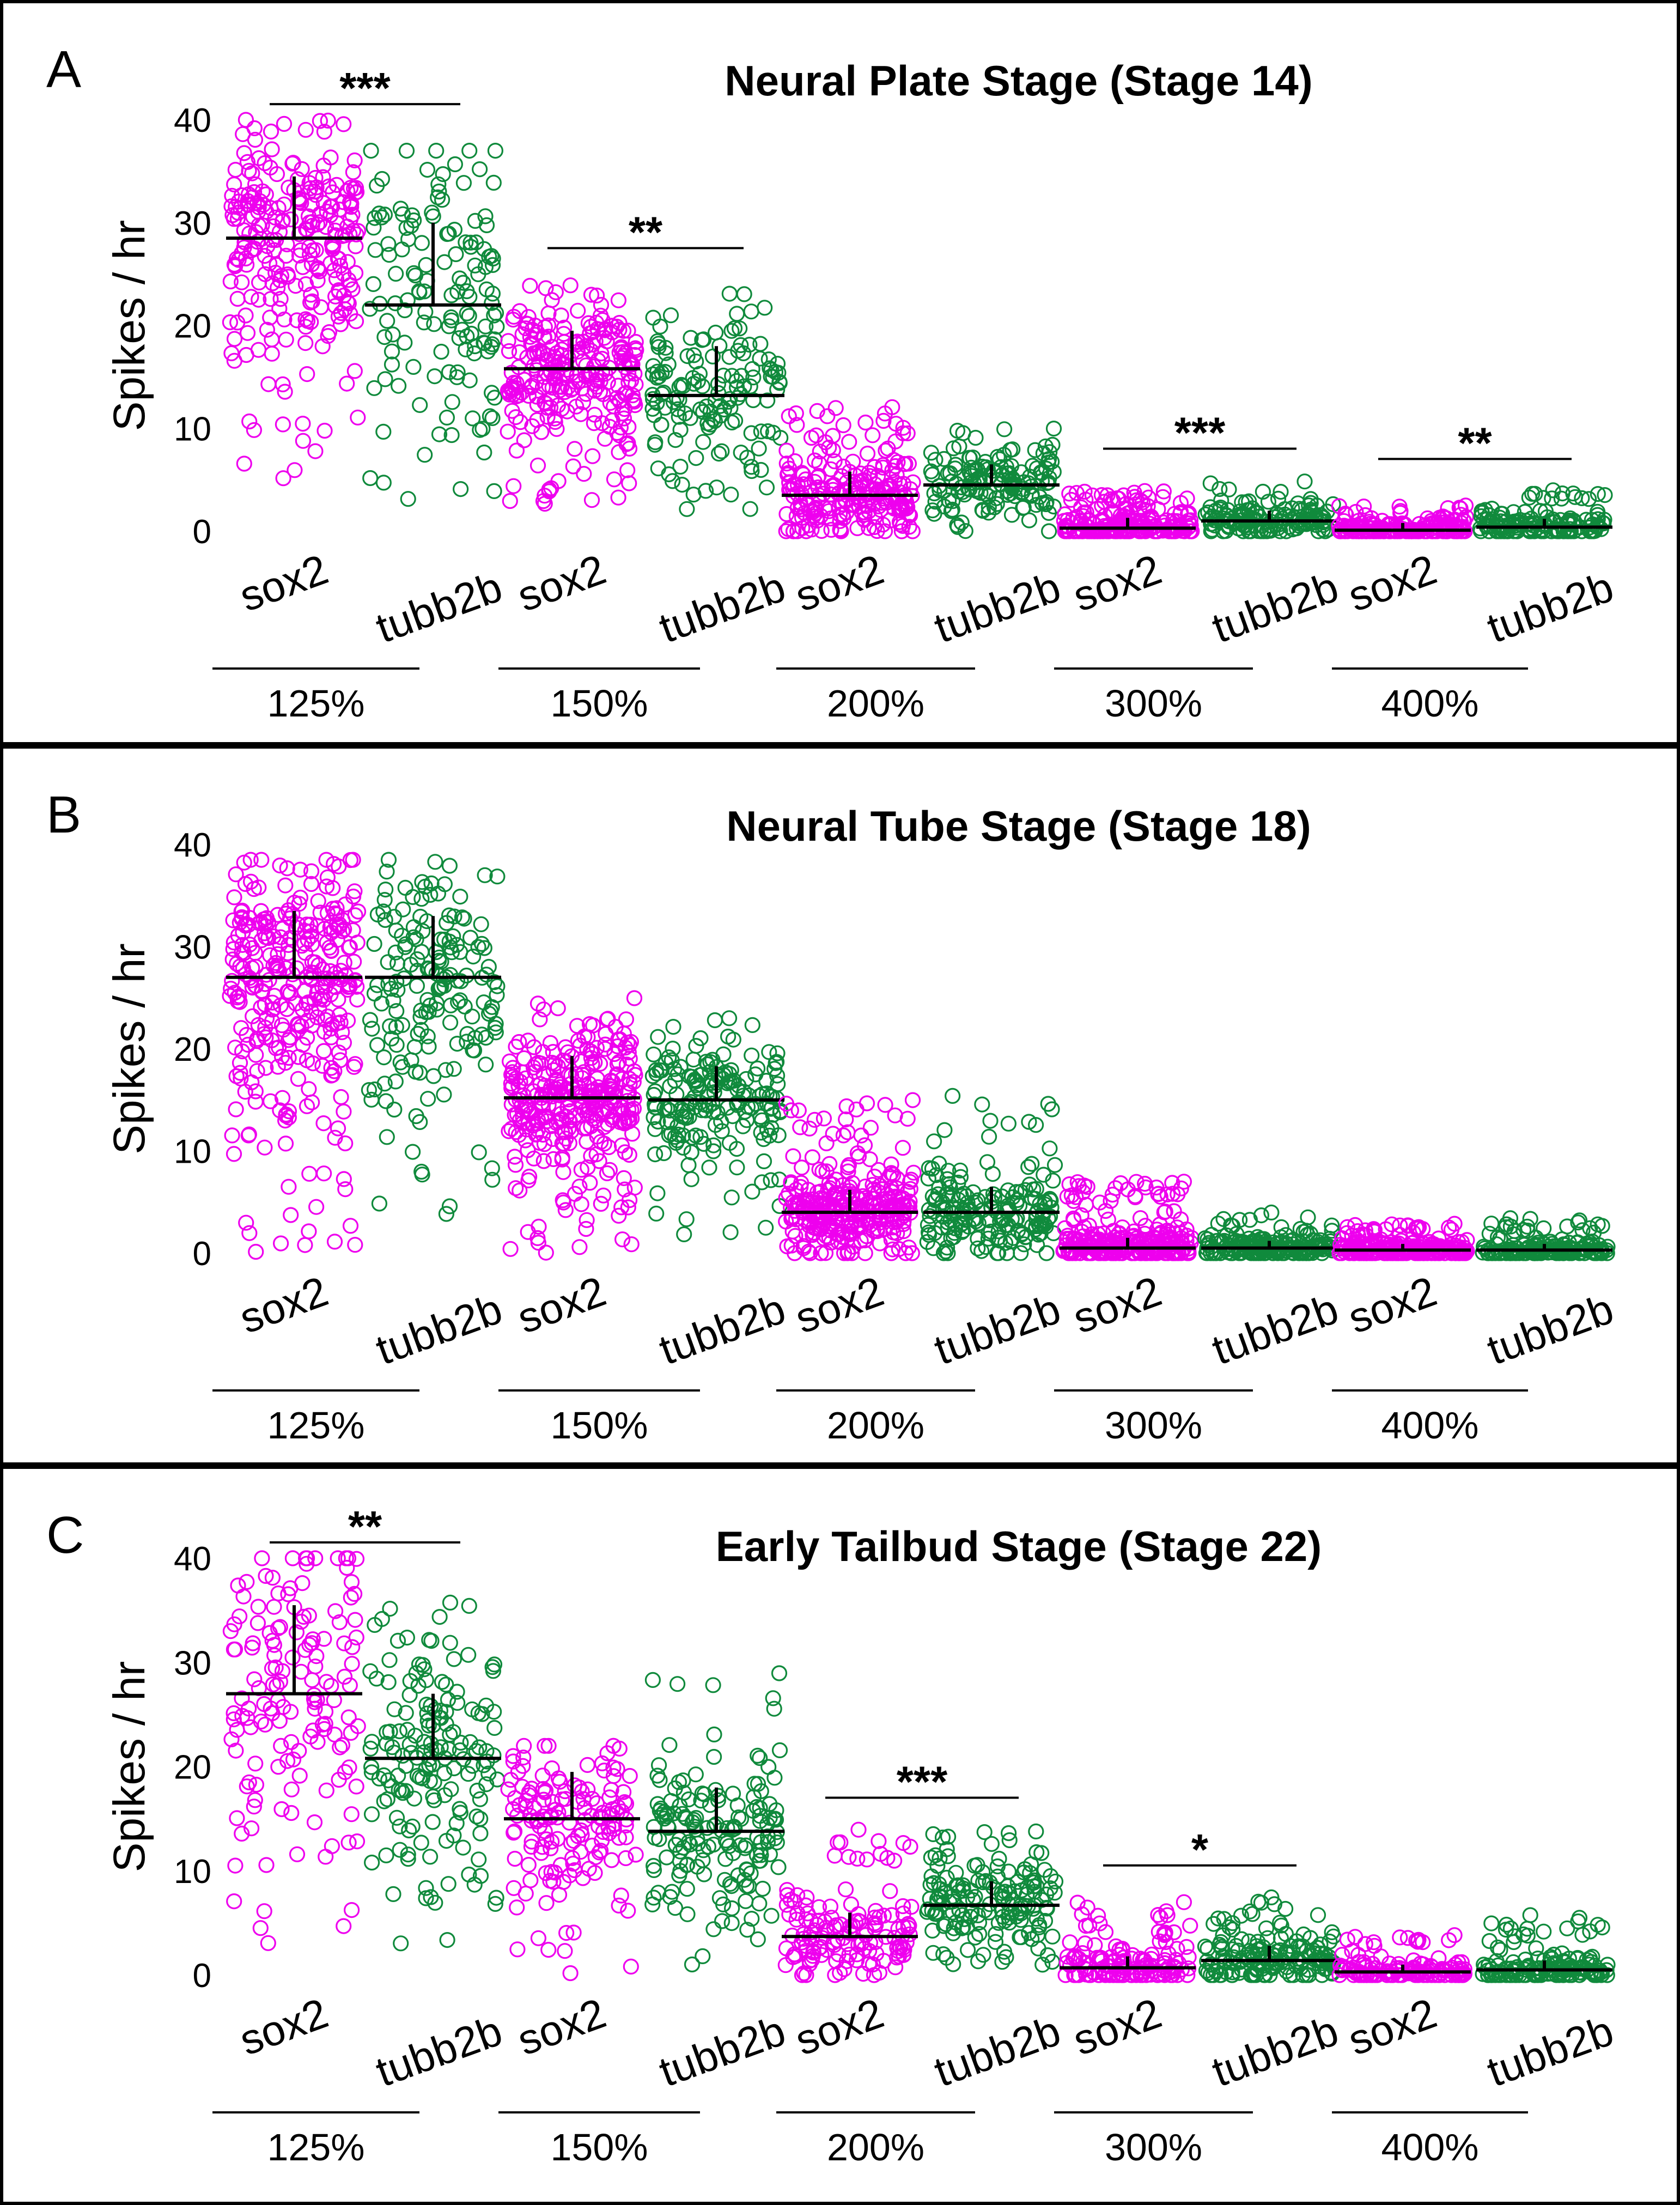 This screenshot has height=2205, width=1680. What do you see at coordinates (192, 1049) in the screenshot?
I see `y-tick-label: 20` at bounding box center [192, 1049].